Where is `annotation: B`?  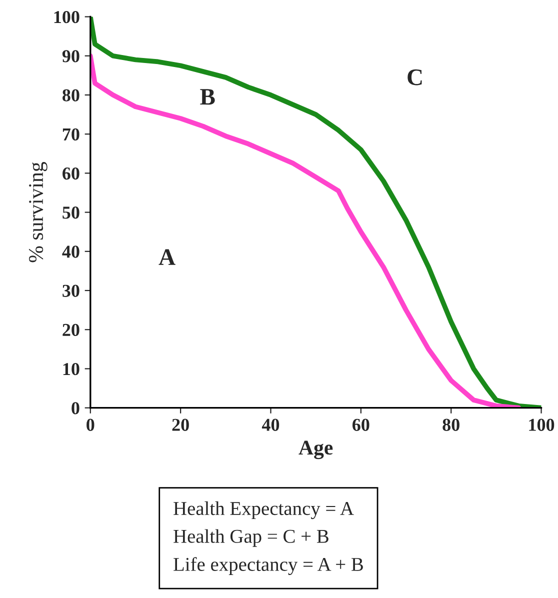
annotation: B is located at coordinates (207, 97).